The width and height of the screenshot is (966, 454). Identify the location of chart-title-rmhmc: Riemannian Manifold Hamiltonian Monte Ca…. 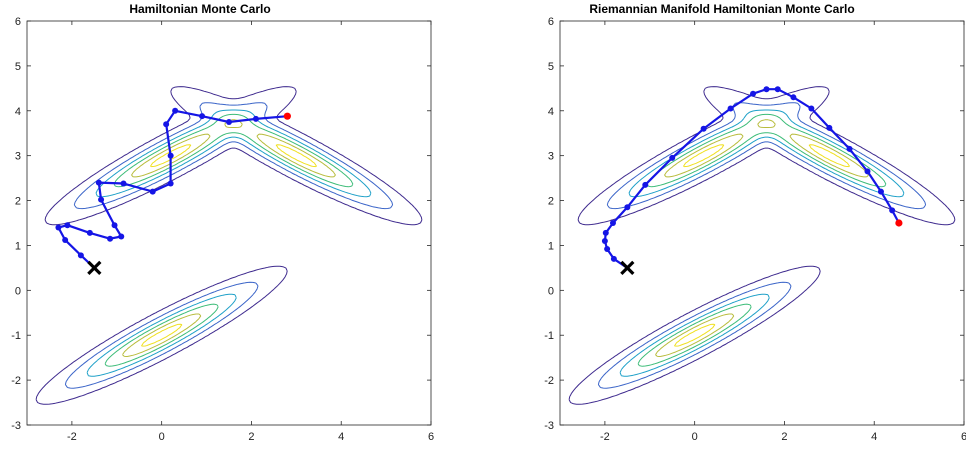
(721, 9).